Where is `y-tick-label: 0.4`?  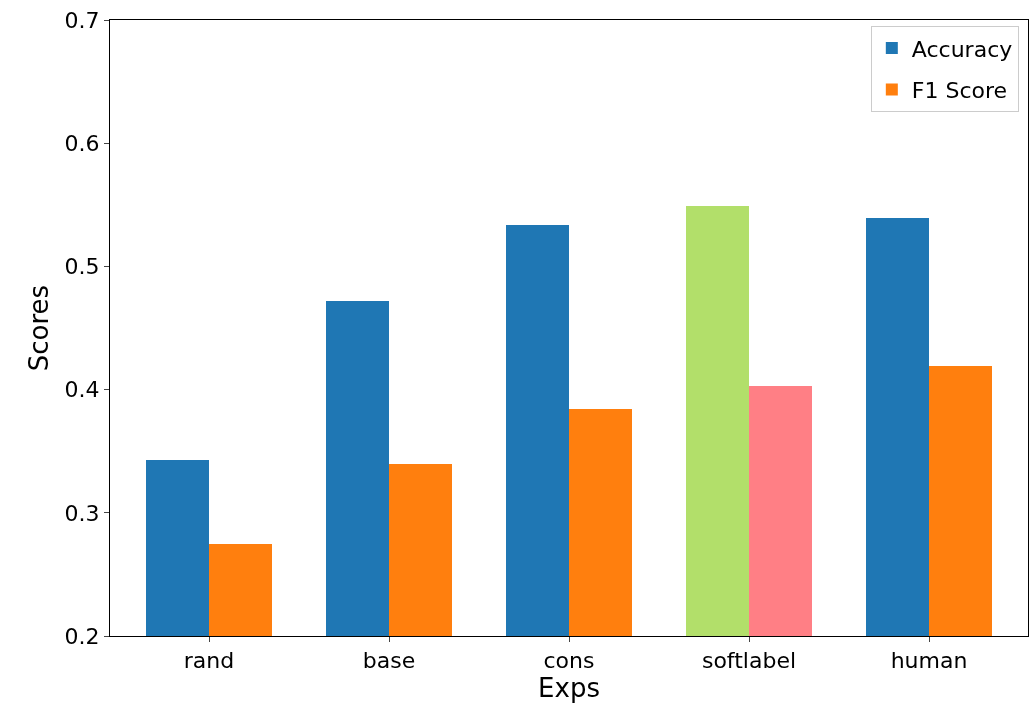
y-tick-label: 0.4 is located at coordinates (82, 390).